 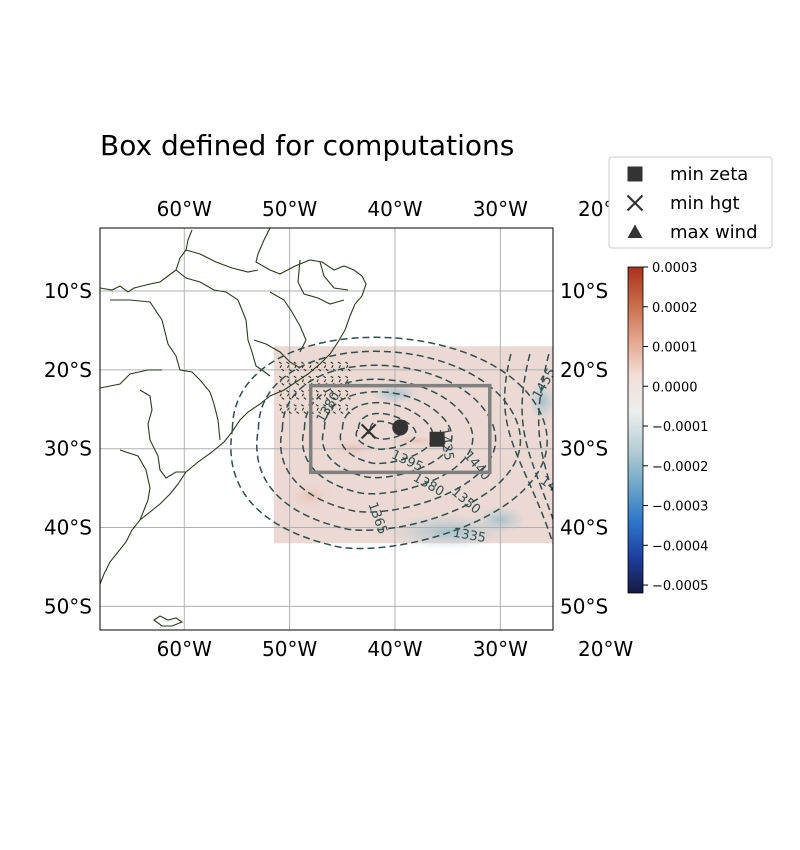 What do you see at coordinates (368, 431) in the screenshot?
I see `marker-min-hgt` at bounding box center [368, 431].